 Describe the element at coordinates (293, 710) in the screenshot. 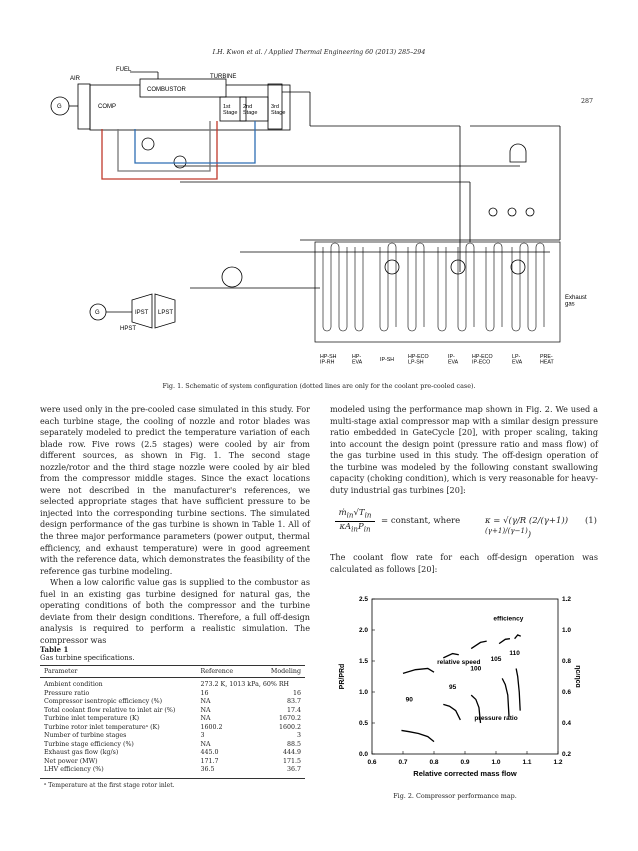

I see `table-cell: 17.4` at that location.